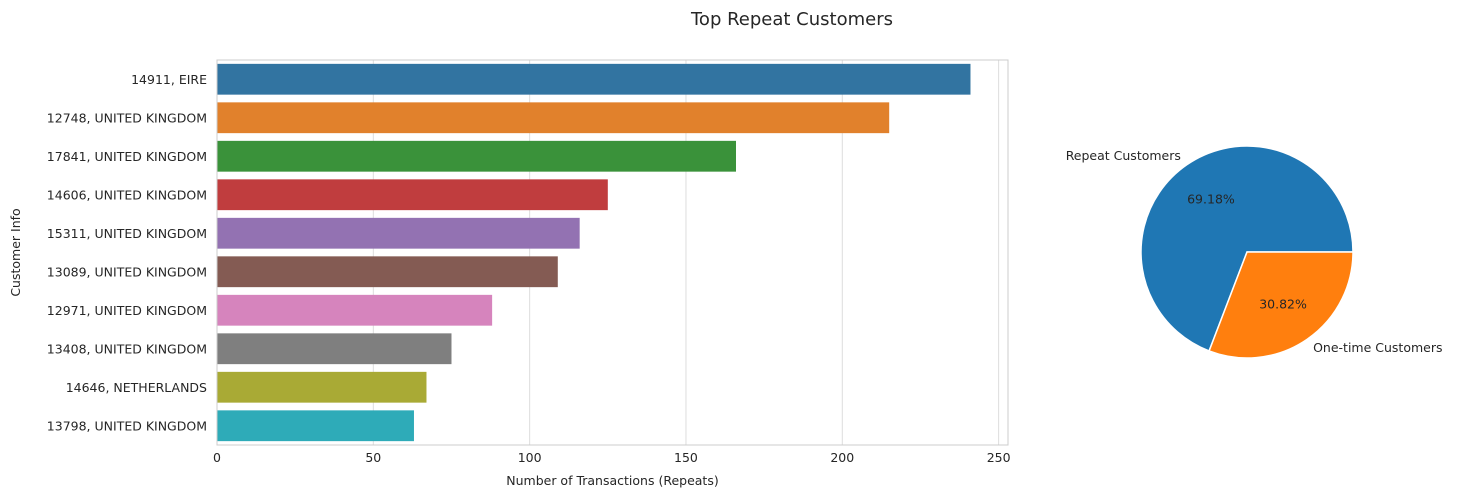 The image size is (1466, 498). Describe the element at coordinates (1211, 199) in the screenshot. I see `pie-percent-label: 69.18%` at that location.